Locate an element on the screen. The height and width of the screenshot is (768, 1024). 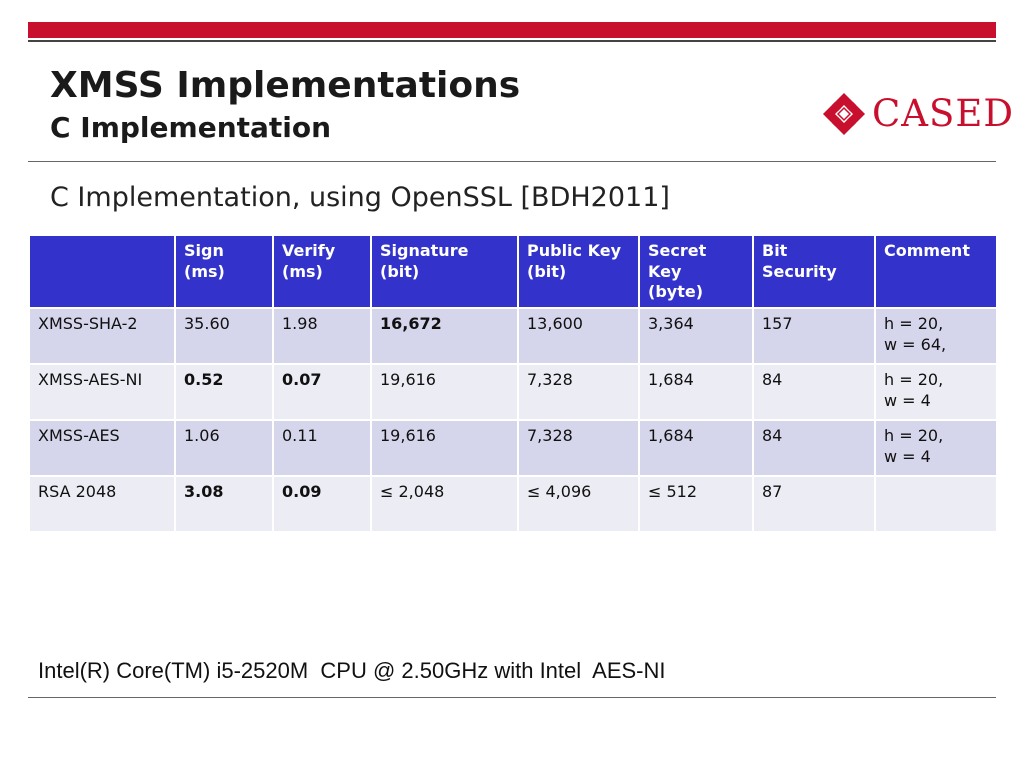
header-divider is located at coordinates (512, 161).